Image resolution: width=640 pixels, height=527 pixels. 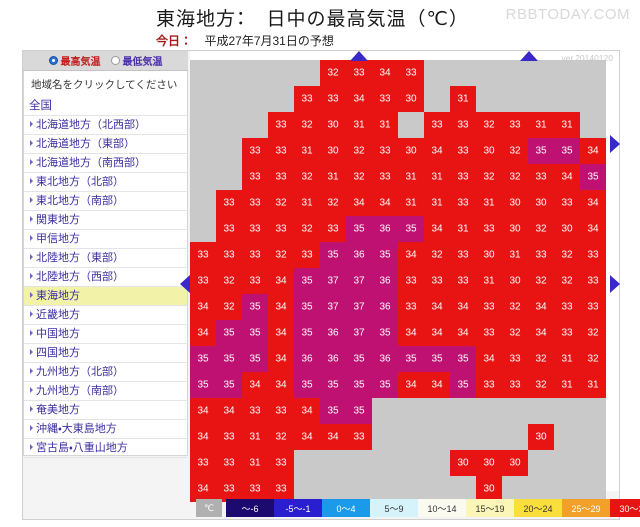 I want to click on region-list-item-selected: 東海地方, so click(x=105, y=296).